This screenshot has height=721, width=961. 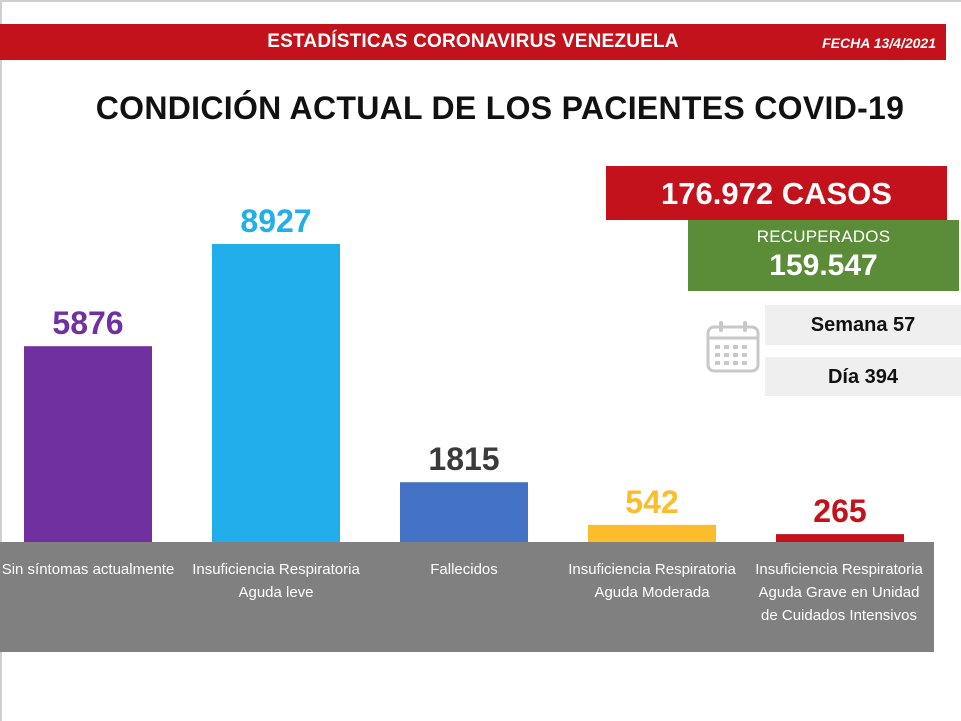 What do you see at coordinates (863, 376) in the screenshot?
I see `day-counter: Día 394` at bounding box center [863, 376].